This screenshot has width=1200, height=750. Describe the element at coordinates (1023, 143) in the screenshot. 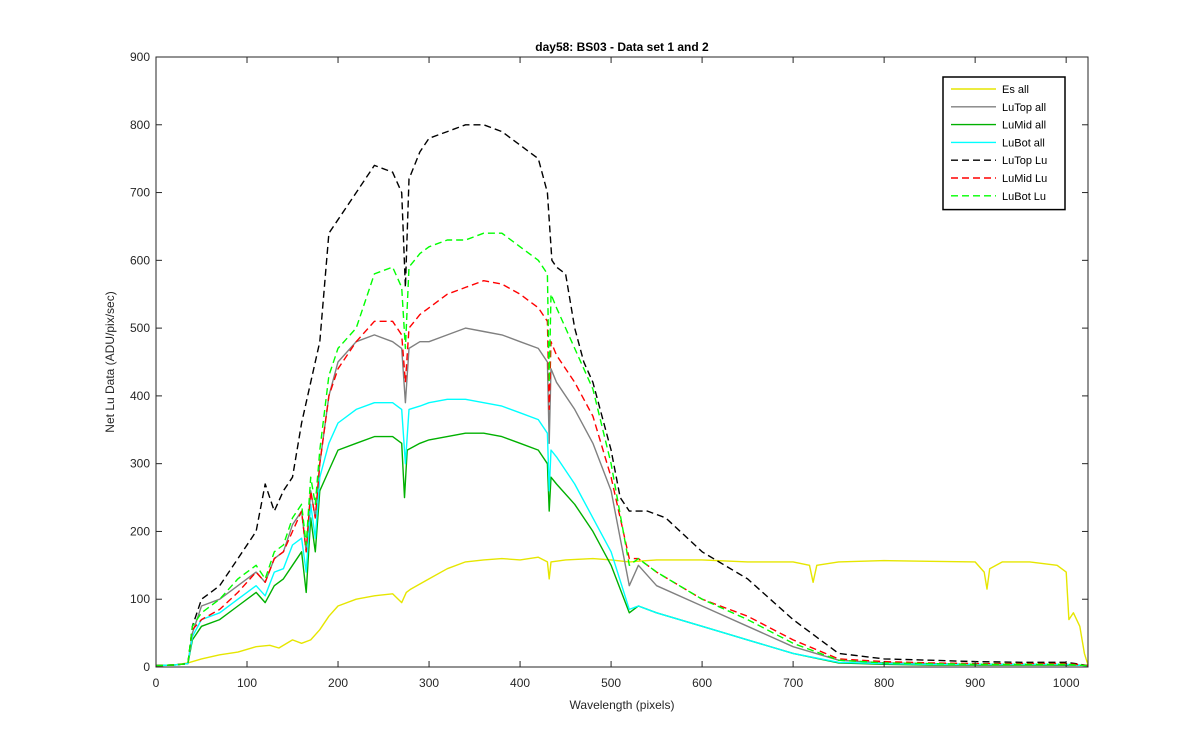

I see `legend-label-4: LuBot all` at that location.